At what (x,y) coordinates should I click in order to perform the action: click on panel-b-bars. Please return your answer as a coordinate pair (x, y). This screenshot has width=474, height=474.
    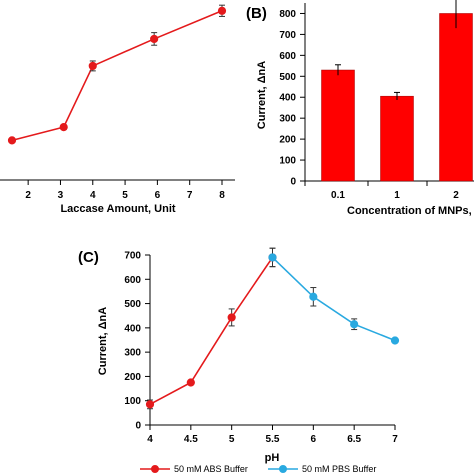
    Looking at the image, I should click on (397, 91).